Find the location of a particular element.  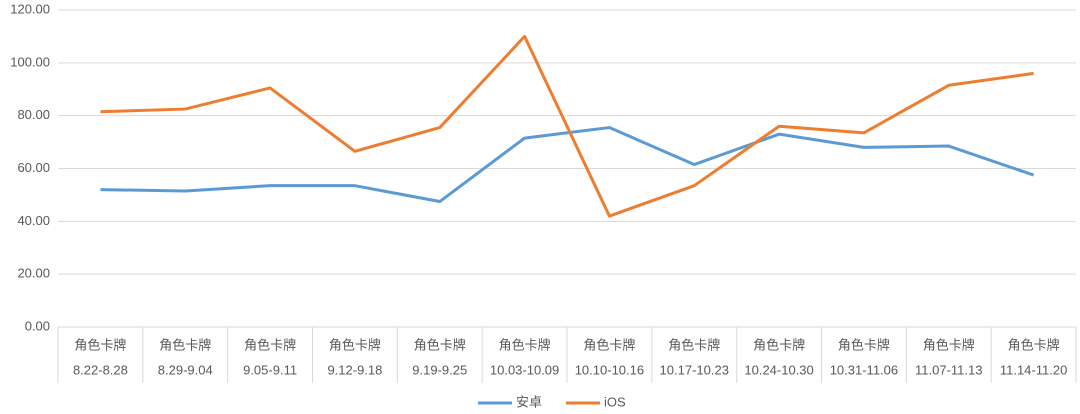

x-tick-label: 11.14-11.20 is located at coordinates (1033, 369).